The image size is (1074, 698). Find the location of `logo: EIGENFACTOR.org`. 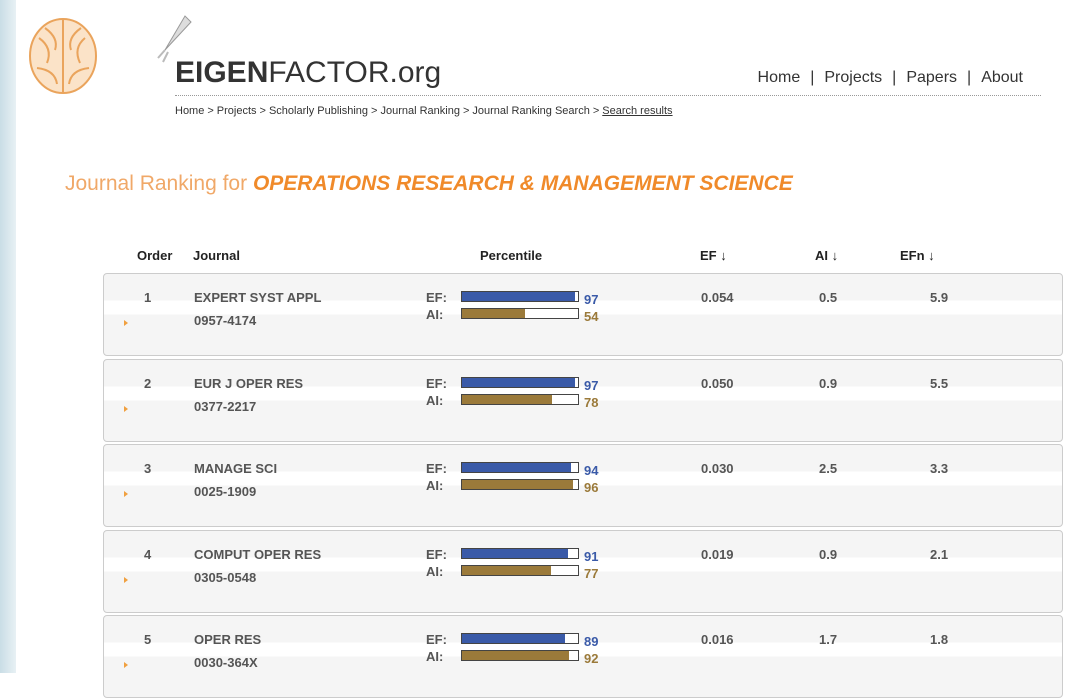

logo: EIGENFACTOR.org is located at coordinates (308, 72).